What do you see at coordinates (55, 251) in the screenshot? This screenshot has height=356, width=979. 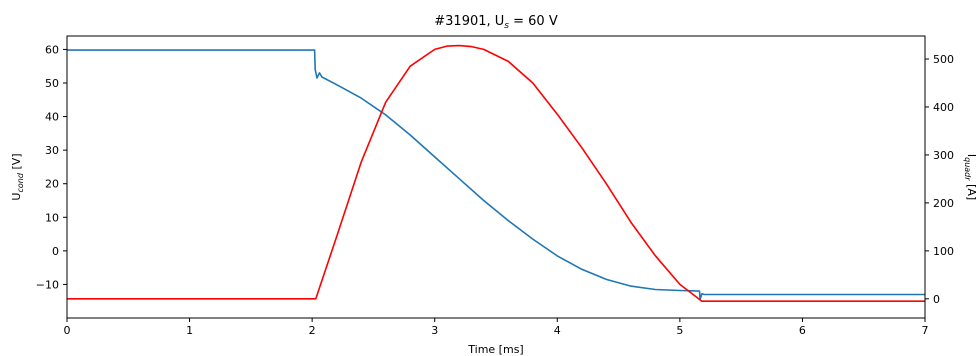 I see `y-left-tick-label-1: 0` at bounding box center [55, 251].